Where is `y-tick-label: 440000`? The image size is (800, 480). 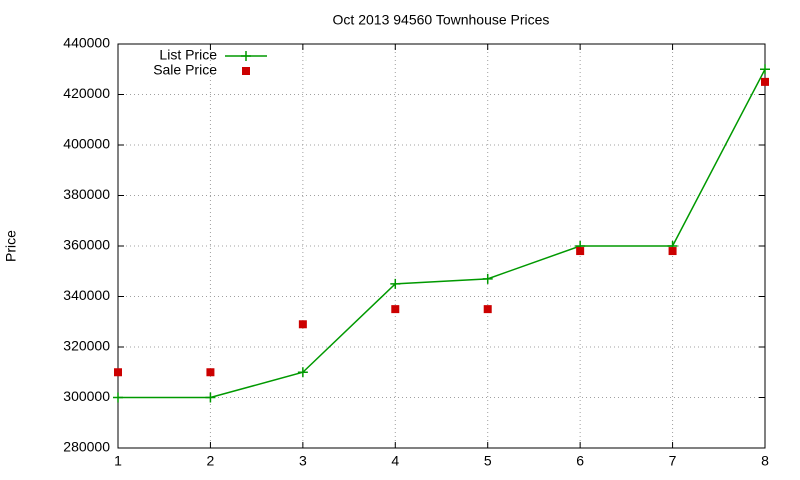
y-tick-label: 440000 is located at coordinates (86, 43).